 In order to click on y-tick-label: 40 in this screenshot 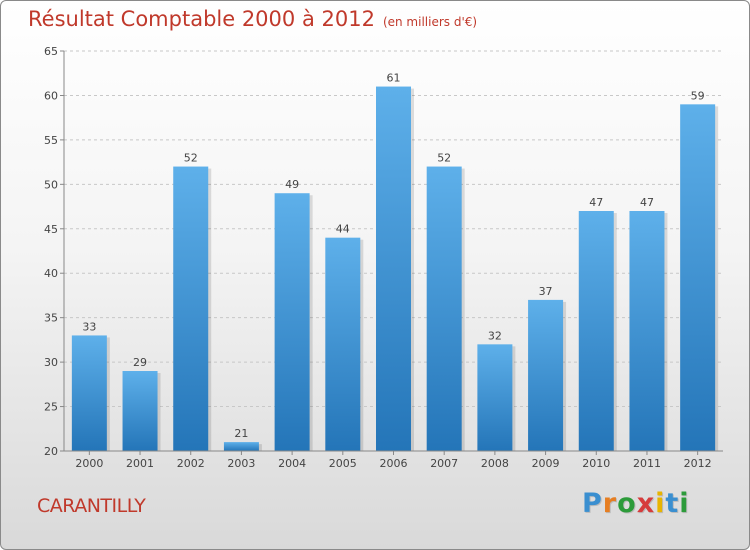, I will do `click(51, 273)`.